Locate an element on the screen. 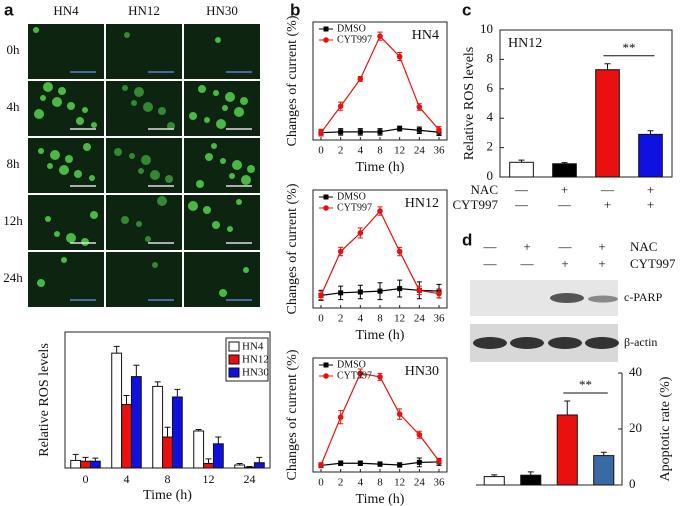 The height and width of the screenshot is (506, 685). condition-label: NAC is located at coordinates (643, 246).